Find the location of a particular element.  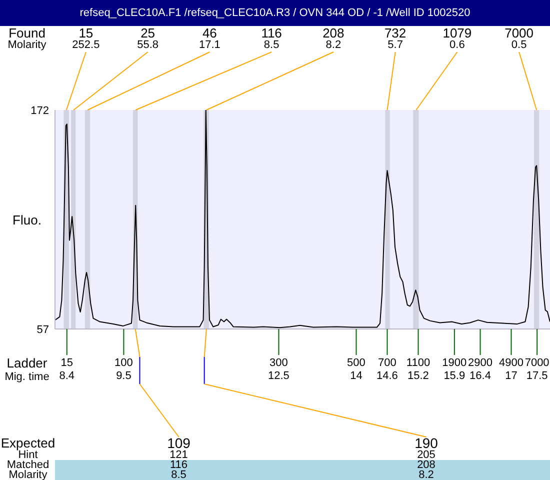

text: 208 is located at coordinates (426, 465).